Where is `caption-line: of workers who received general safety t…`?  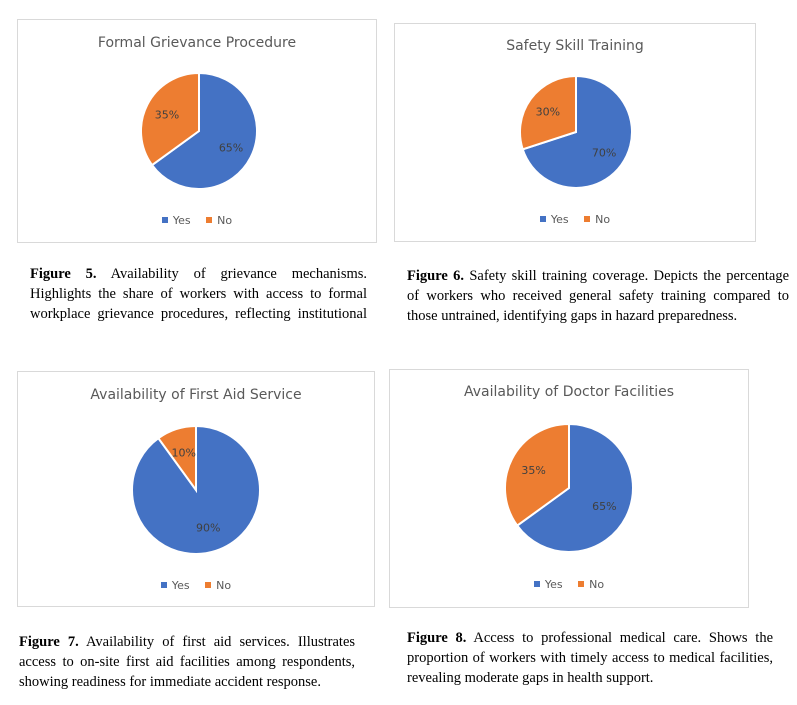
caption-line: of workers who received general safety t… is located at coordinates (598, 296).